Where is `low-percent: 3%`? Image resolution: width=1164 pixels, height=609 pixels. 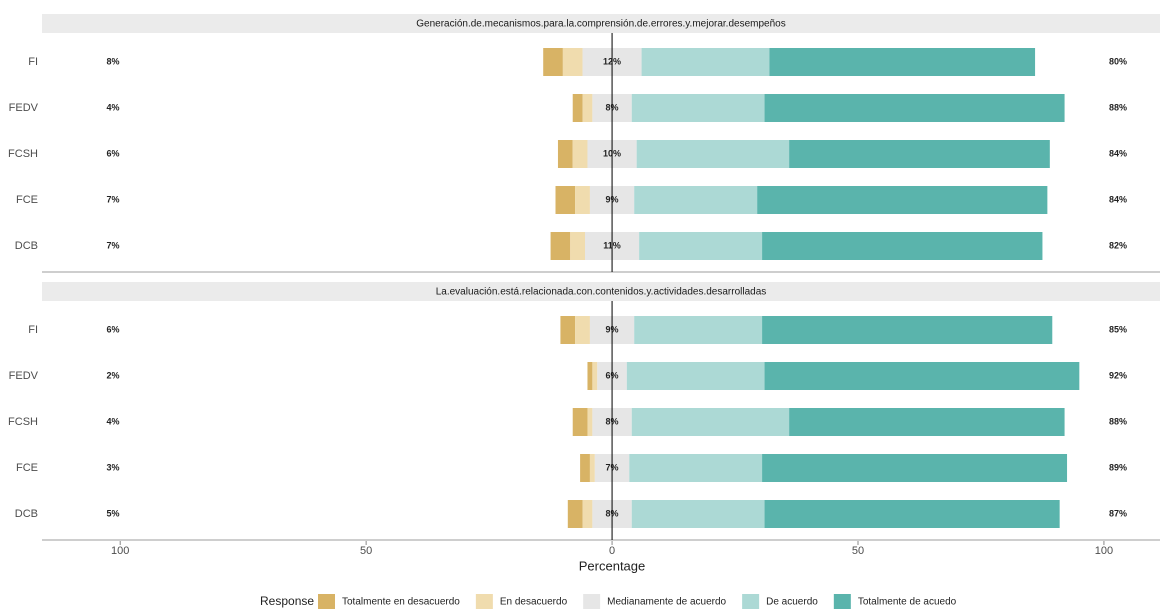 low-percent: 3% is located at coordinates (112, 467).